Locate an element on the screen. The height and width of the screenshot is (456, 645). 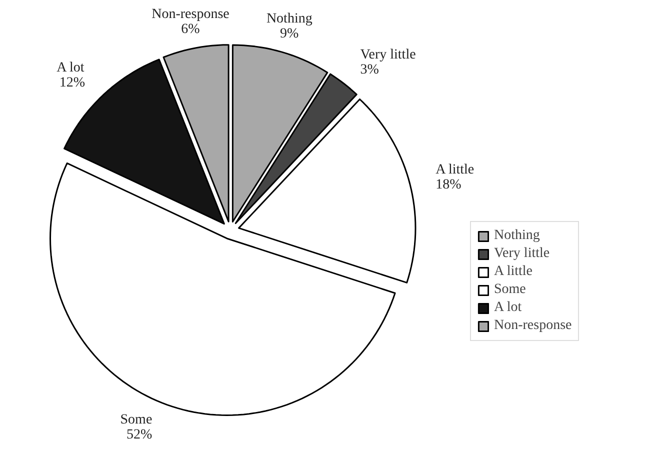
legend-label: A little is located at coordinates (513, 272).